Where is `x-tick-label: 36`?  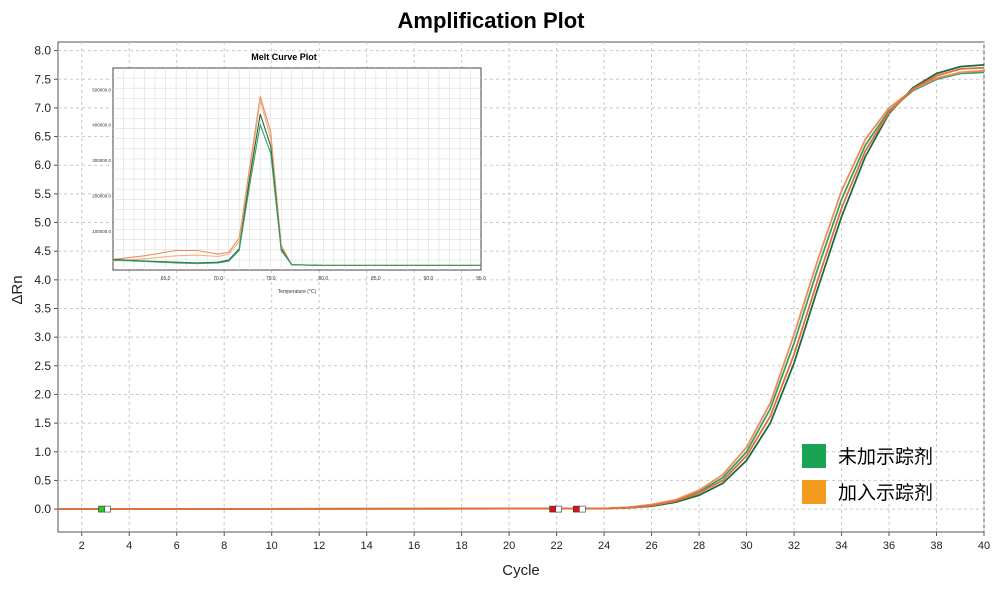
x-tick-label: 36 is located at coordinates (889, 546).